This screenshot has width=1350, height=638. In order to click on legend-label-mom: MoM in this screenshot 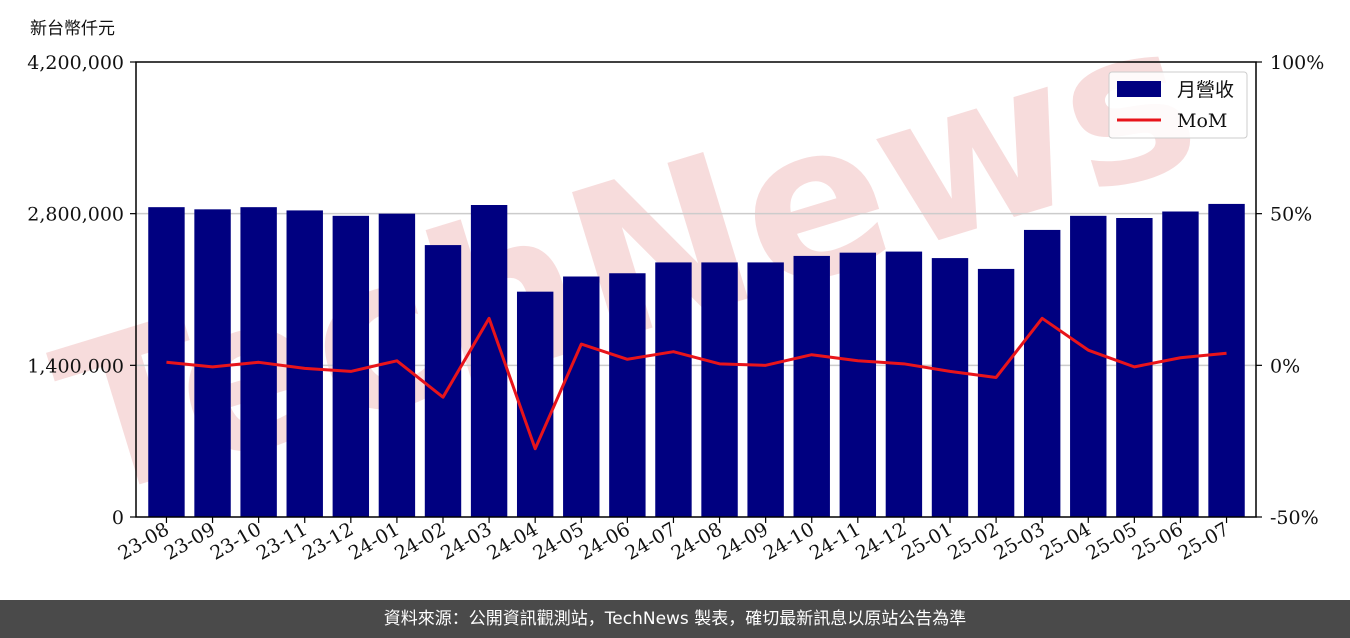, I will do `click(1202, 121)`.